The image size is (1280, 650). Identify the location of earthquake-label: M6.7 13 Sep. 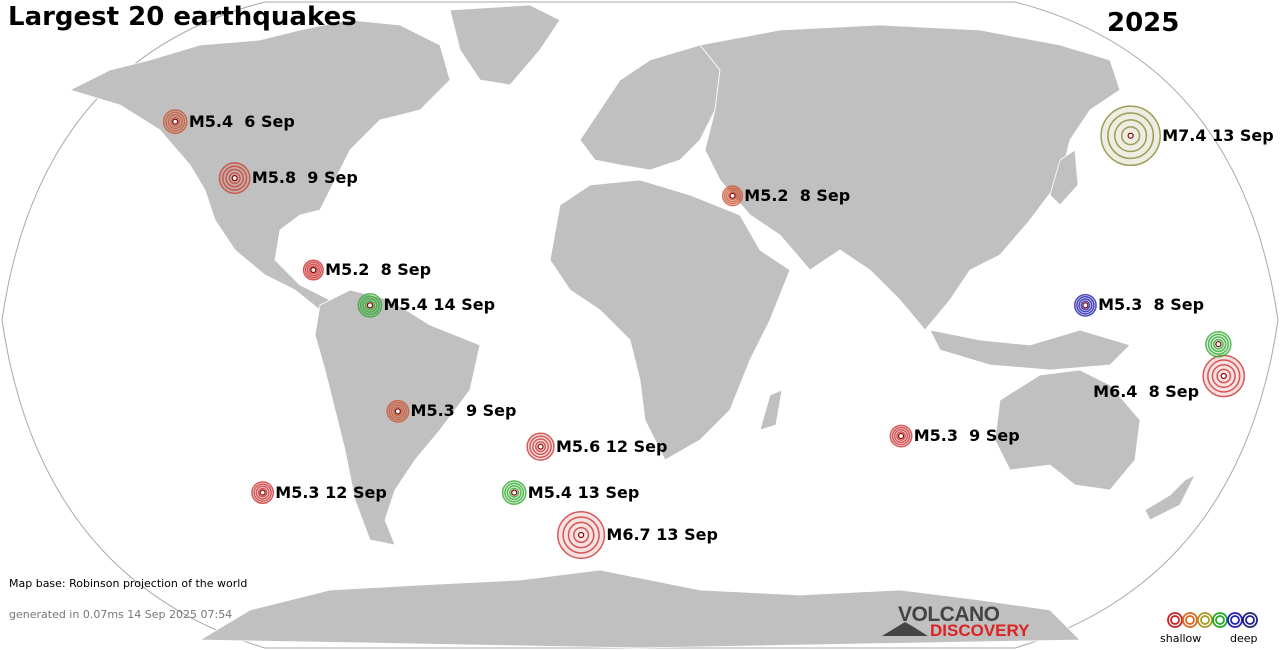
(662, 534).